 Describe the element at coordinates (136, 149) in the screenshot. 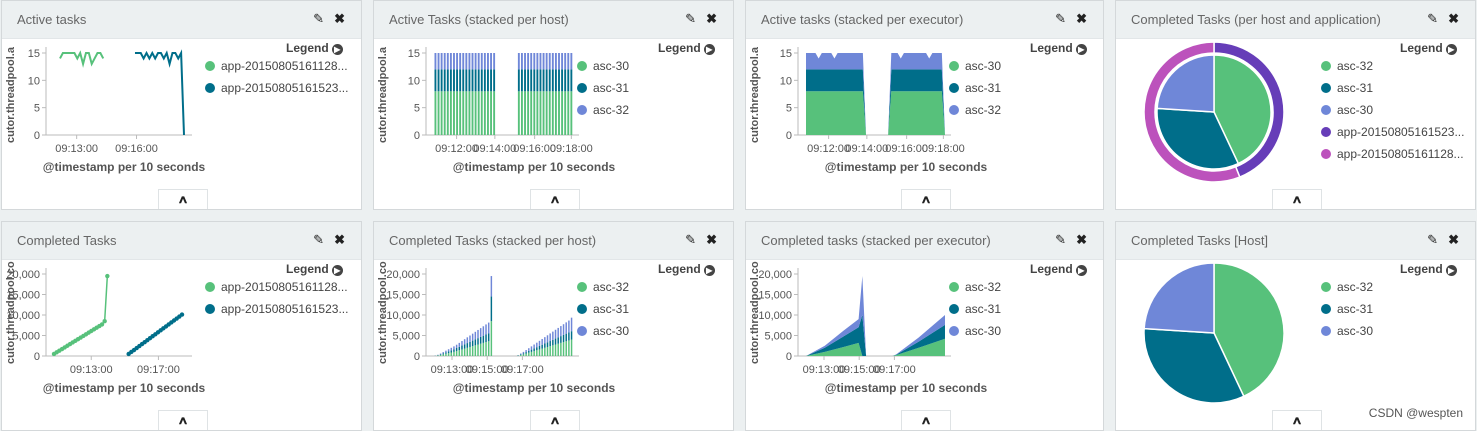

I see `x-tick-label: 09:16:00` at that location.